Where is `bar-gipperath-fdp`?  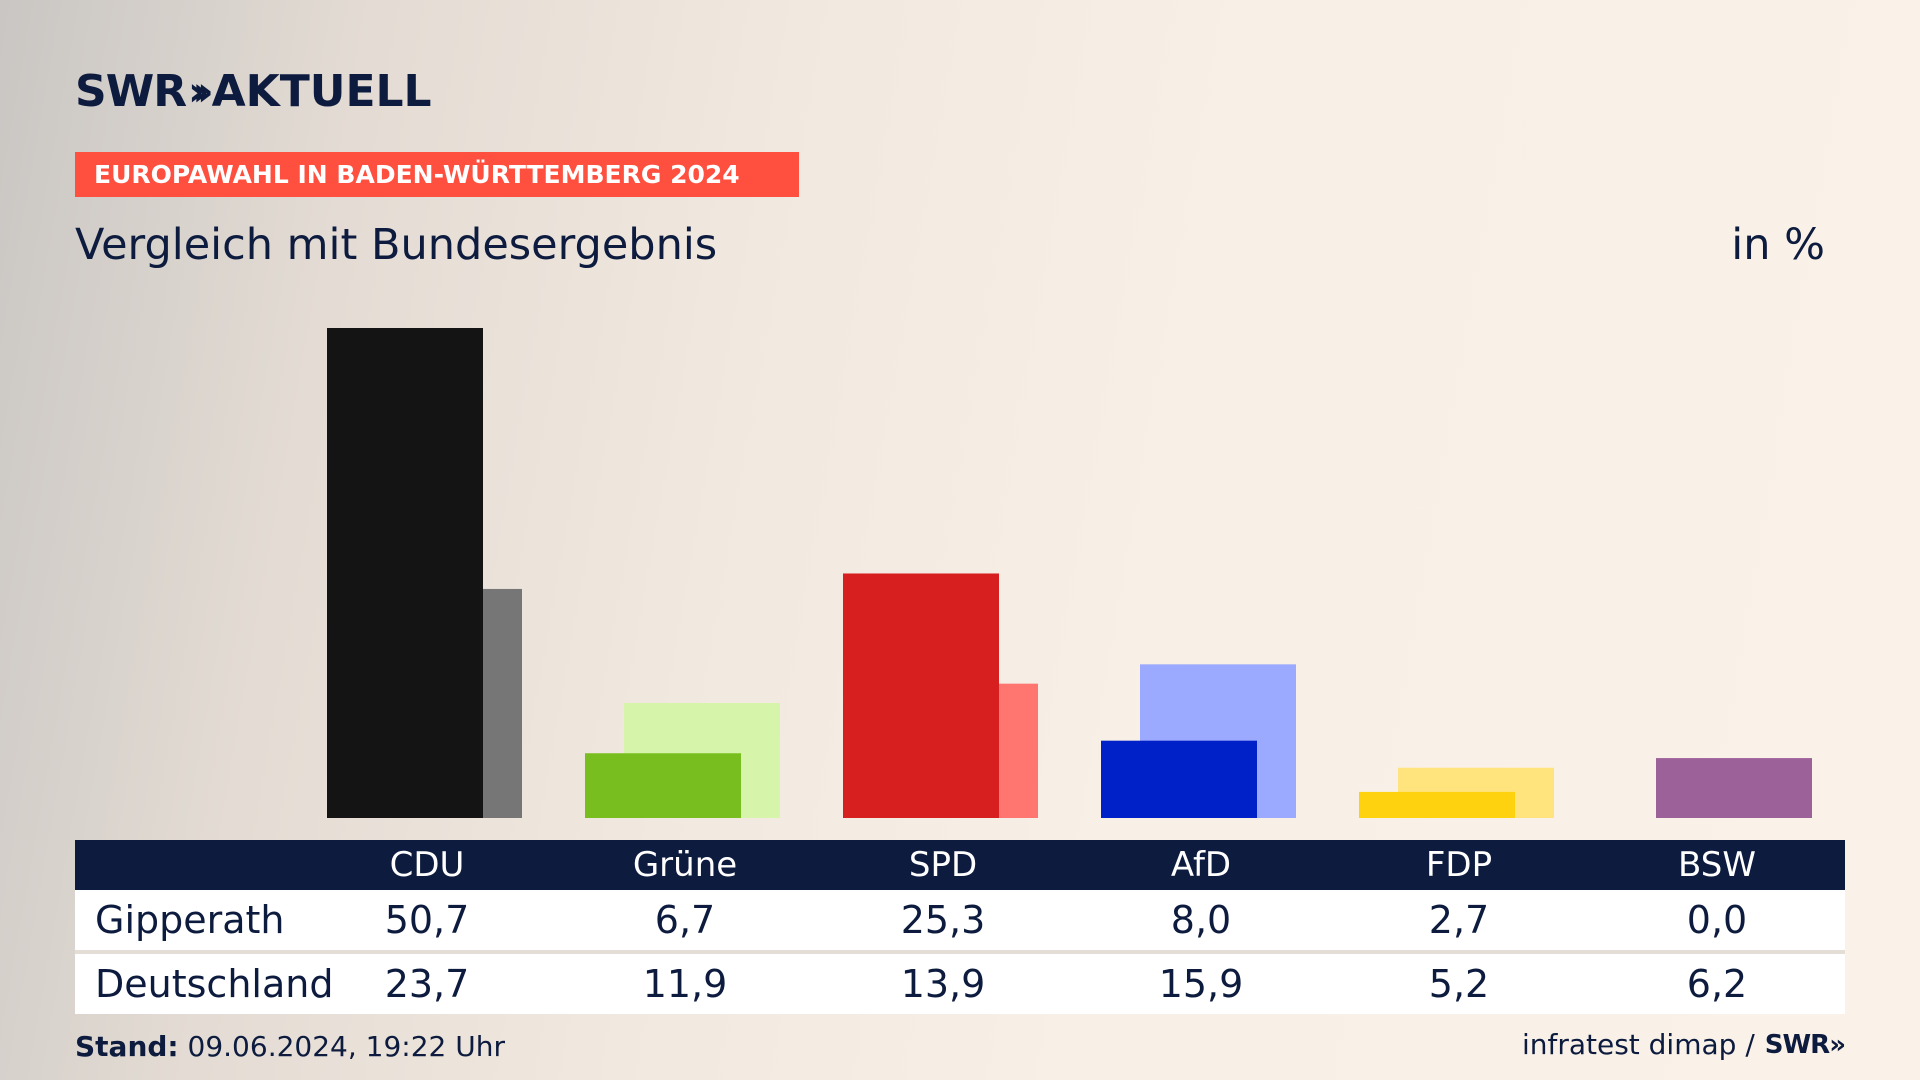 bar-gipperath-fdp is located at coordinates (1437, 804).